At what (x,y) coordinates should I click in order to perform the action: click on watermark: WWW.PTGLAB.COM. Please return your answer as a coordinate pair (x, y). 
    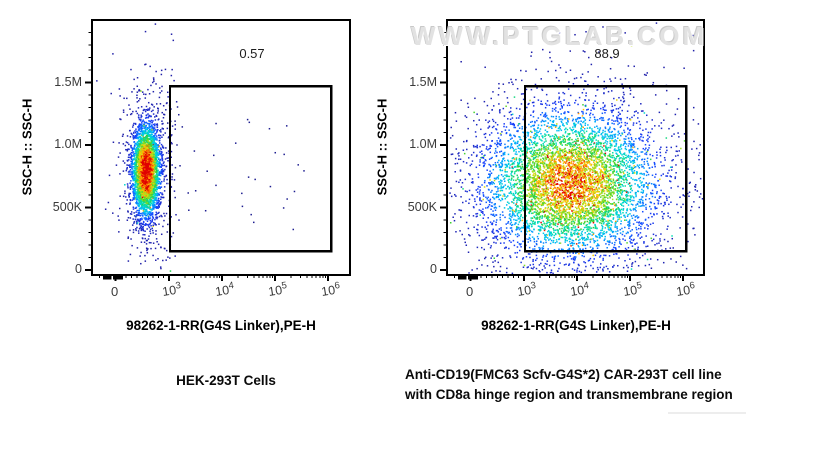
    Looking at the image, I should click on (559, 36).